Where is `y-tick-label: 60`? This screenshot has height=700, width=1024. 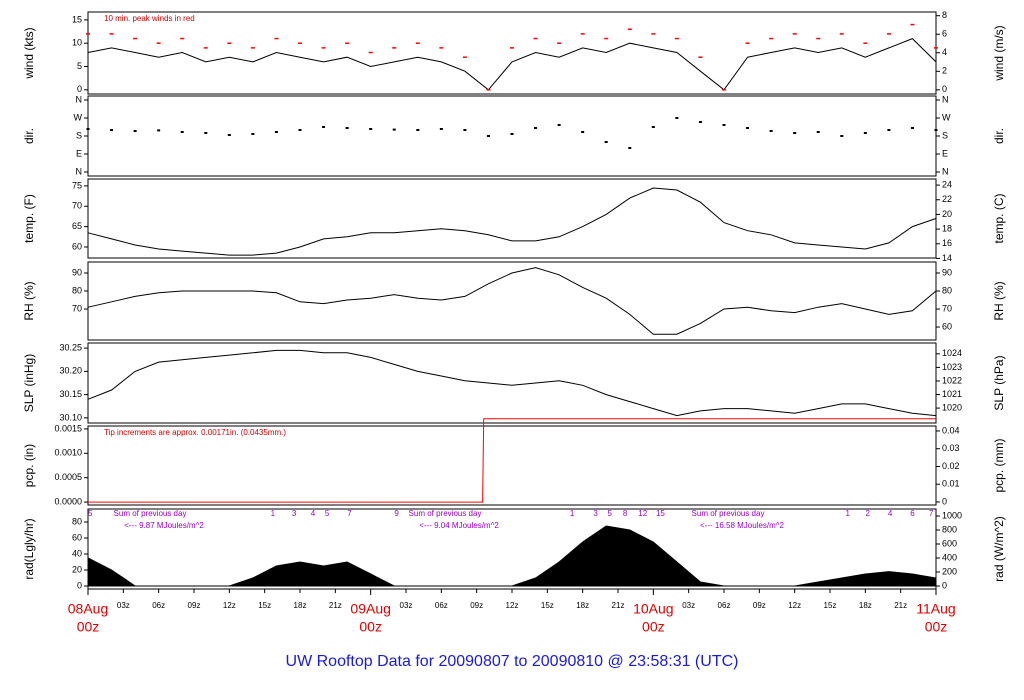 y-tick-label: 60 is located at coordinates (77, 537).